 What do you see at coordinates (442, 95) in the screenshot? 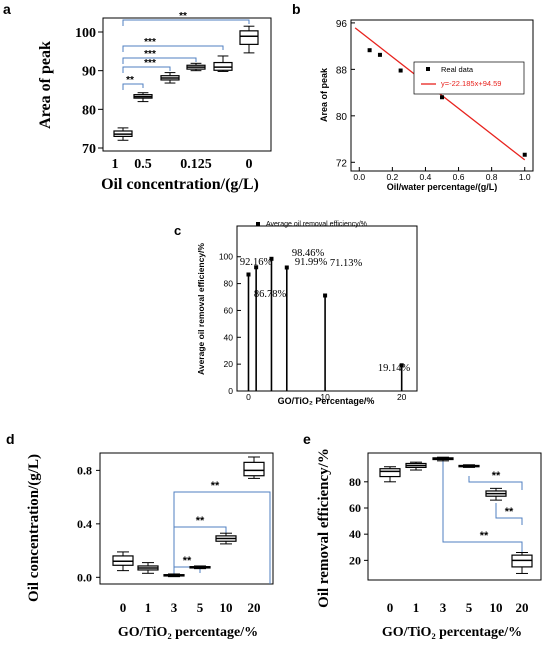
I see `panel-b-plot-frame` at bounding box center [442, 95].